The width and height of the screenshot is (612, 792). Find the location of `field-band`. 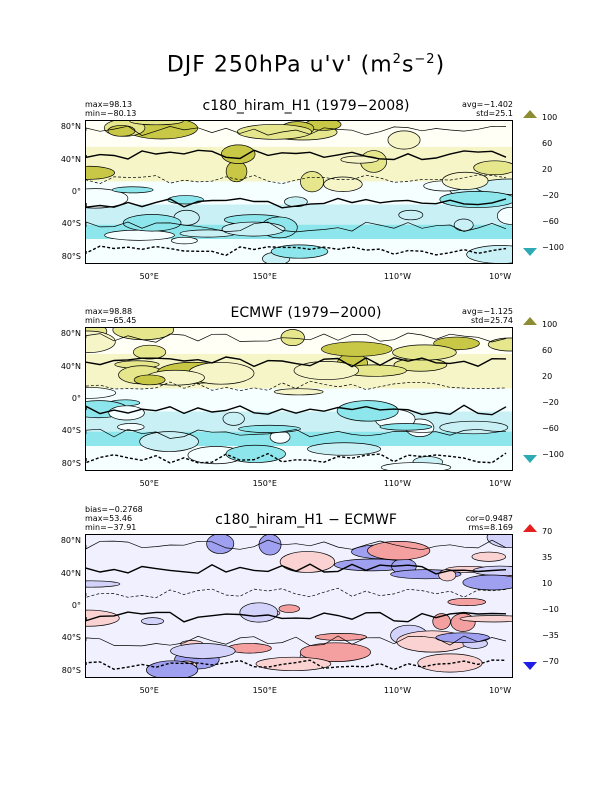

field-band is located at coordinates (299, 400).